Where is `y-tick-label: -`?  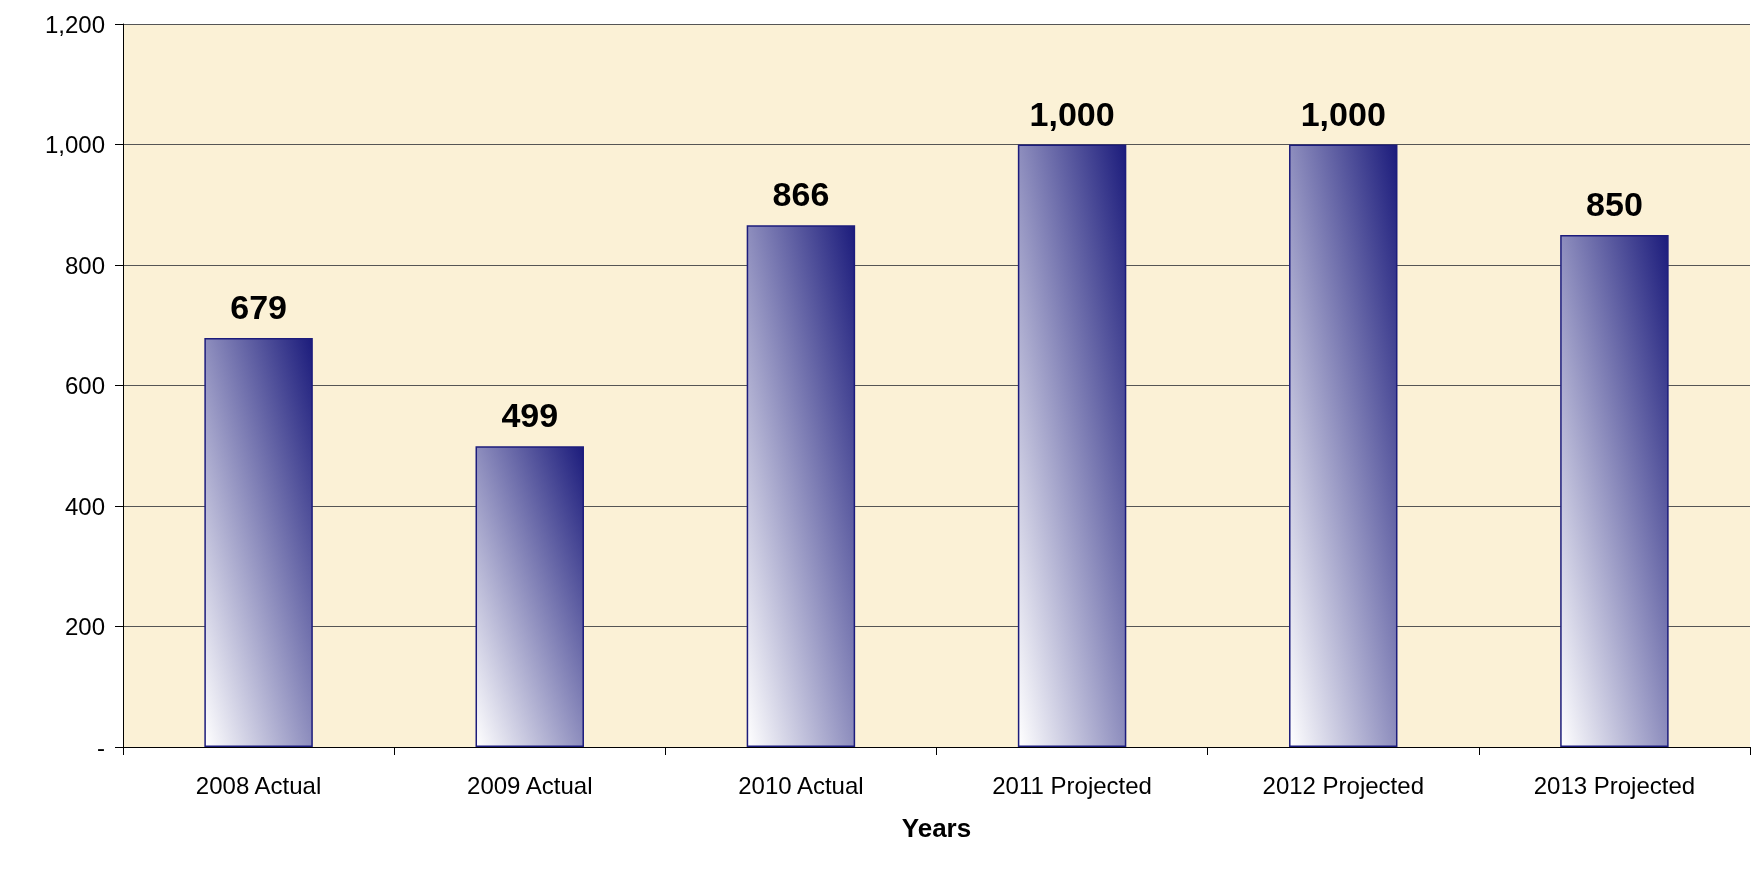
y-tick-label: - is located at coordinates (101, 747).